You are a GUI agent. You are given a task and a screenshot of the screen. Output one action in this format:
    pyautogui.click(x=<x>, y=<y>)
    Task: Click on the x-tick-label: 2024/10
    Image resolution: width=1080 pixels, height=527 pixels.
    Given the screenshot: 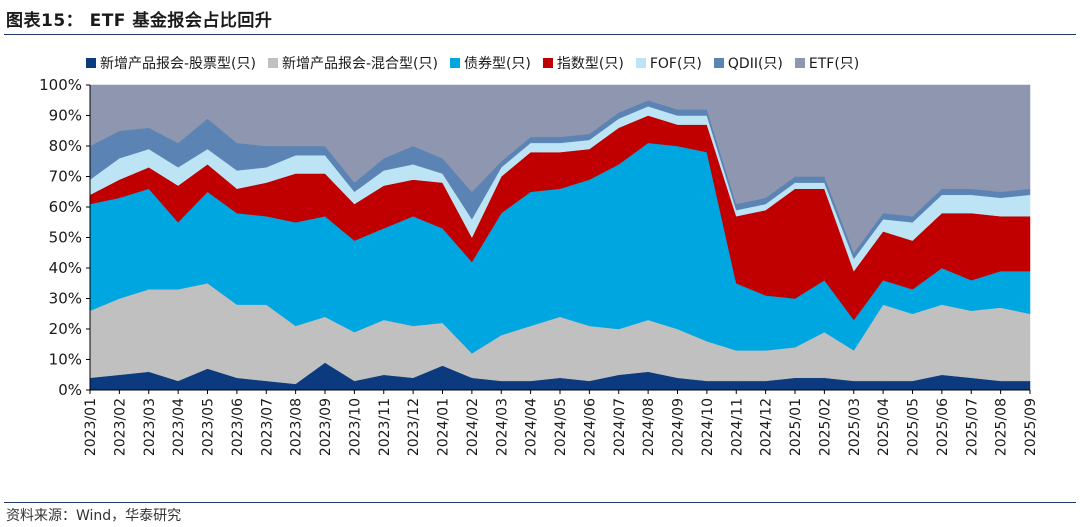 What is the action you would take?
    pyautogui.click(x=708, y=427)
    